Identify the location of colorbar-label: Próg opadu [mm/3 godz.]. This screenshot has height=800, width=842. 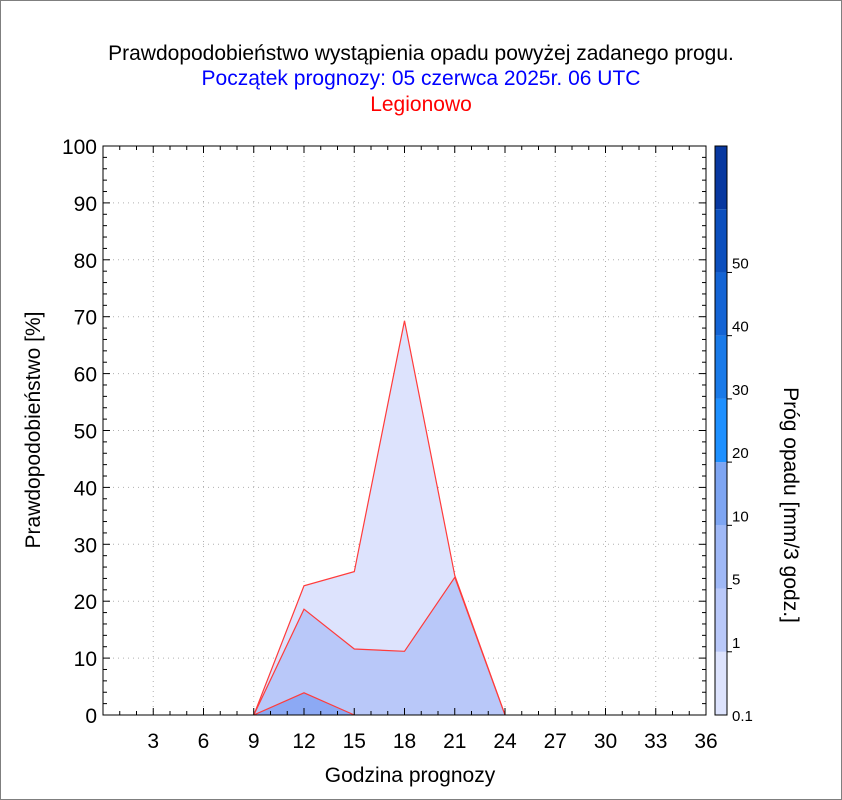
(790, 505).